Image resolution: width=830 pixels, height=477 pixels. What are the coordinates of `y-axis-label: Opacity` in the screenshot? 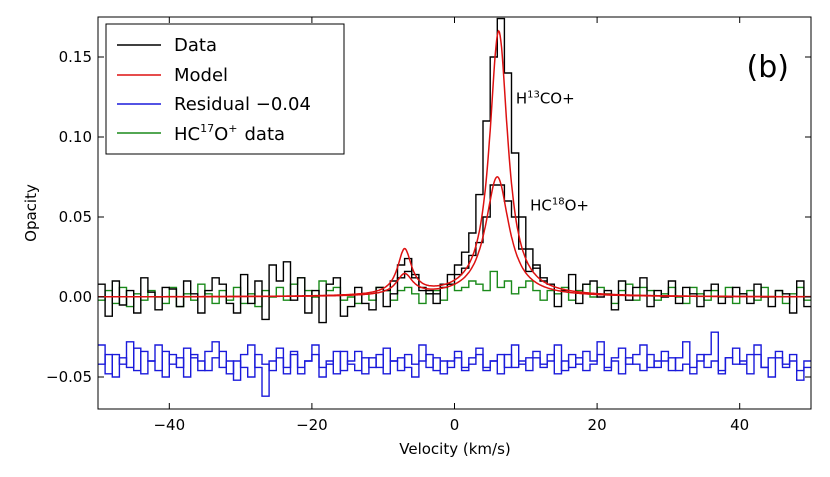 It's located at (31, 213).